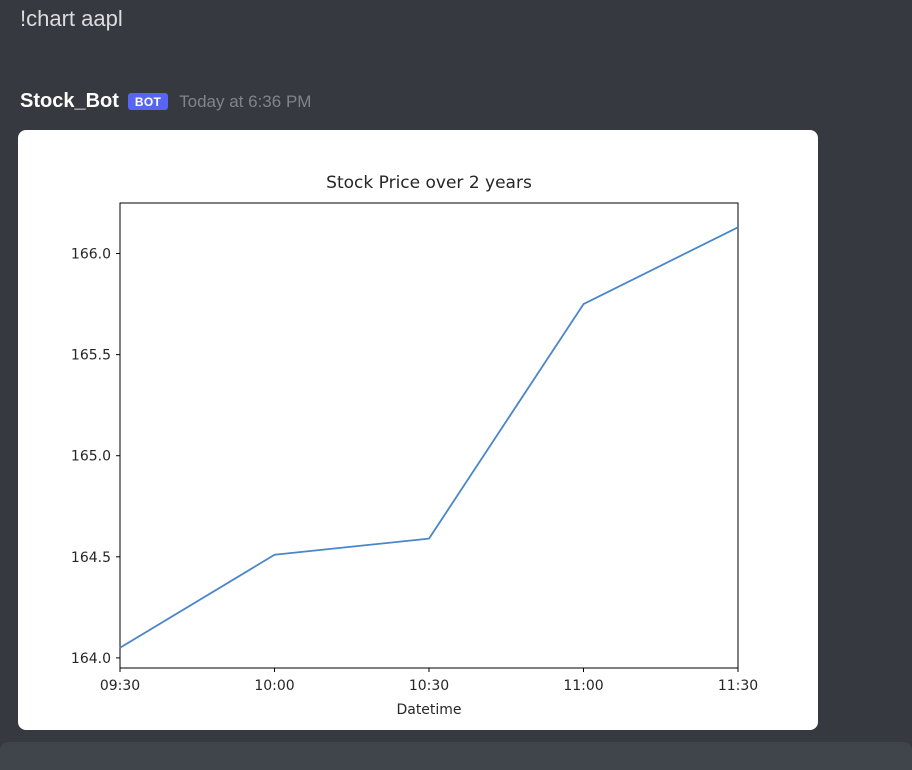 Image resolution: width=912 pixels, height=770 pixels. I want to click on svg-text: 166.0, so click(91, 255).